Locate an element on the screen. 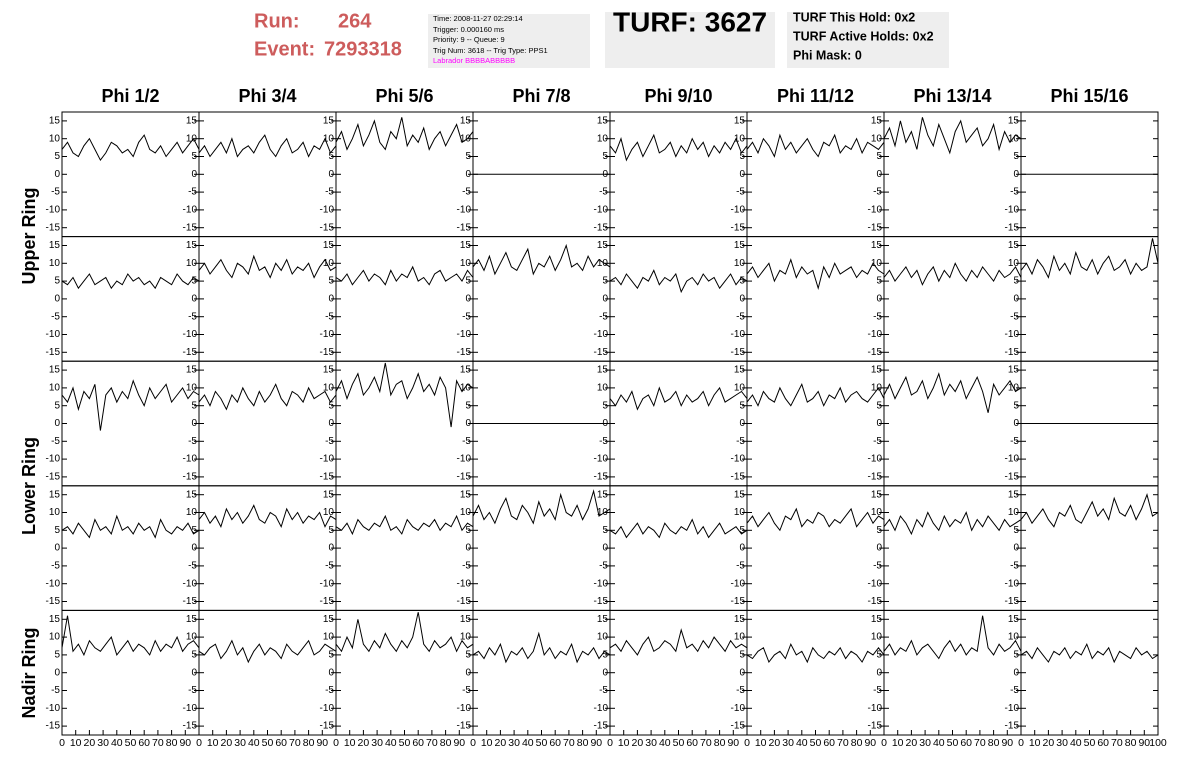 The image size is (1196, 772). turf-info: Phi Mask: 0 is located at coordinates (827, 55).